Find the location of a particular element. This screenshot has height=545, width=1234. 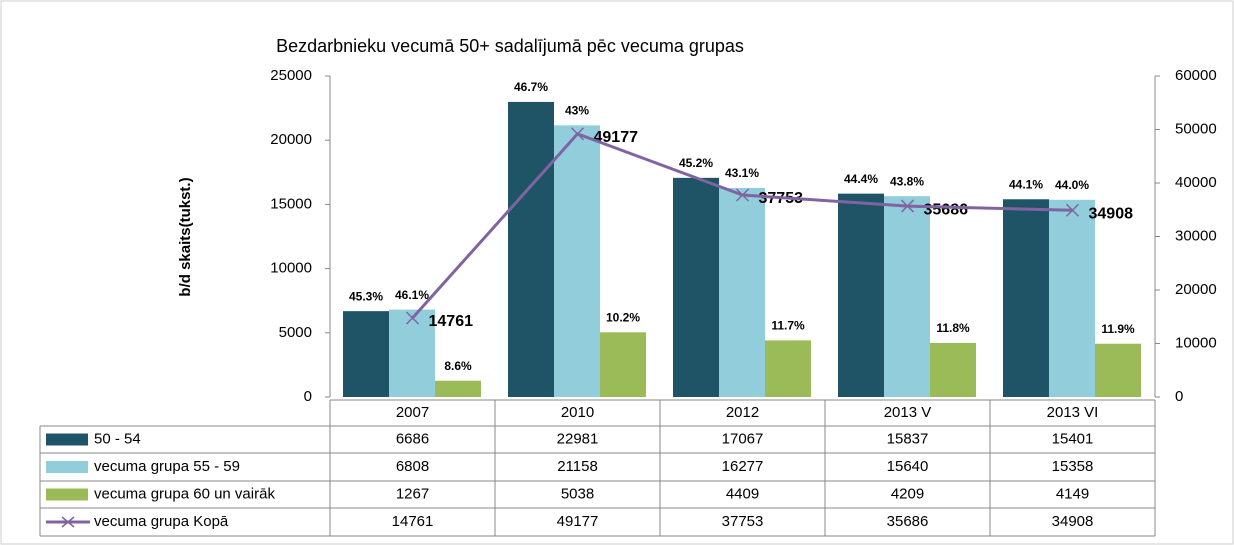

share-label: 43.8% is located at coordinates (907, 181).